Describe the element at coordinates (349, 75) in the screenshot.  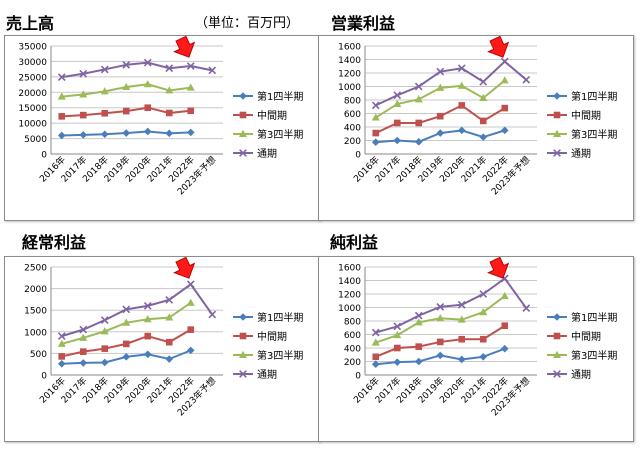
I see `y-tick-label: 1200` at that location.